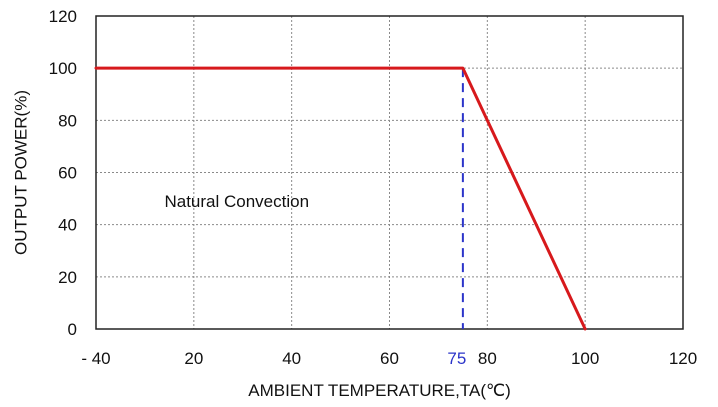  What do you see at coordinates (67, 225) in the screenshot?
I see `y-tick-label: 40` at bounding box center [67, 225].